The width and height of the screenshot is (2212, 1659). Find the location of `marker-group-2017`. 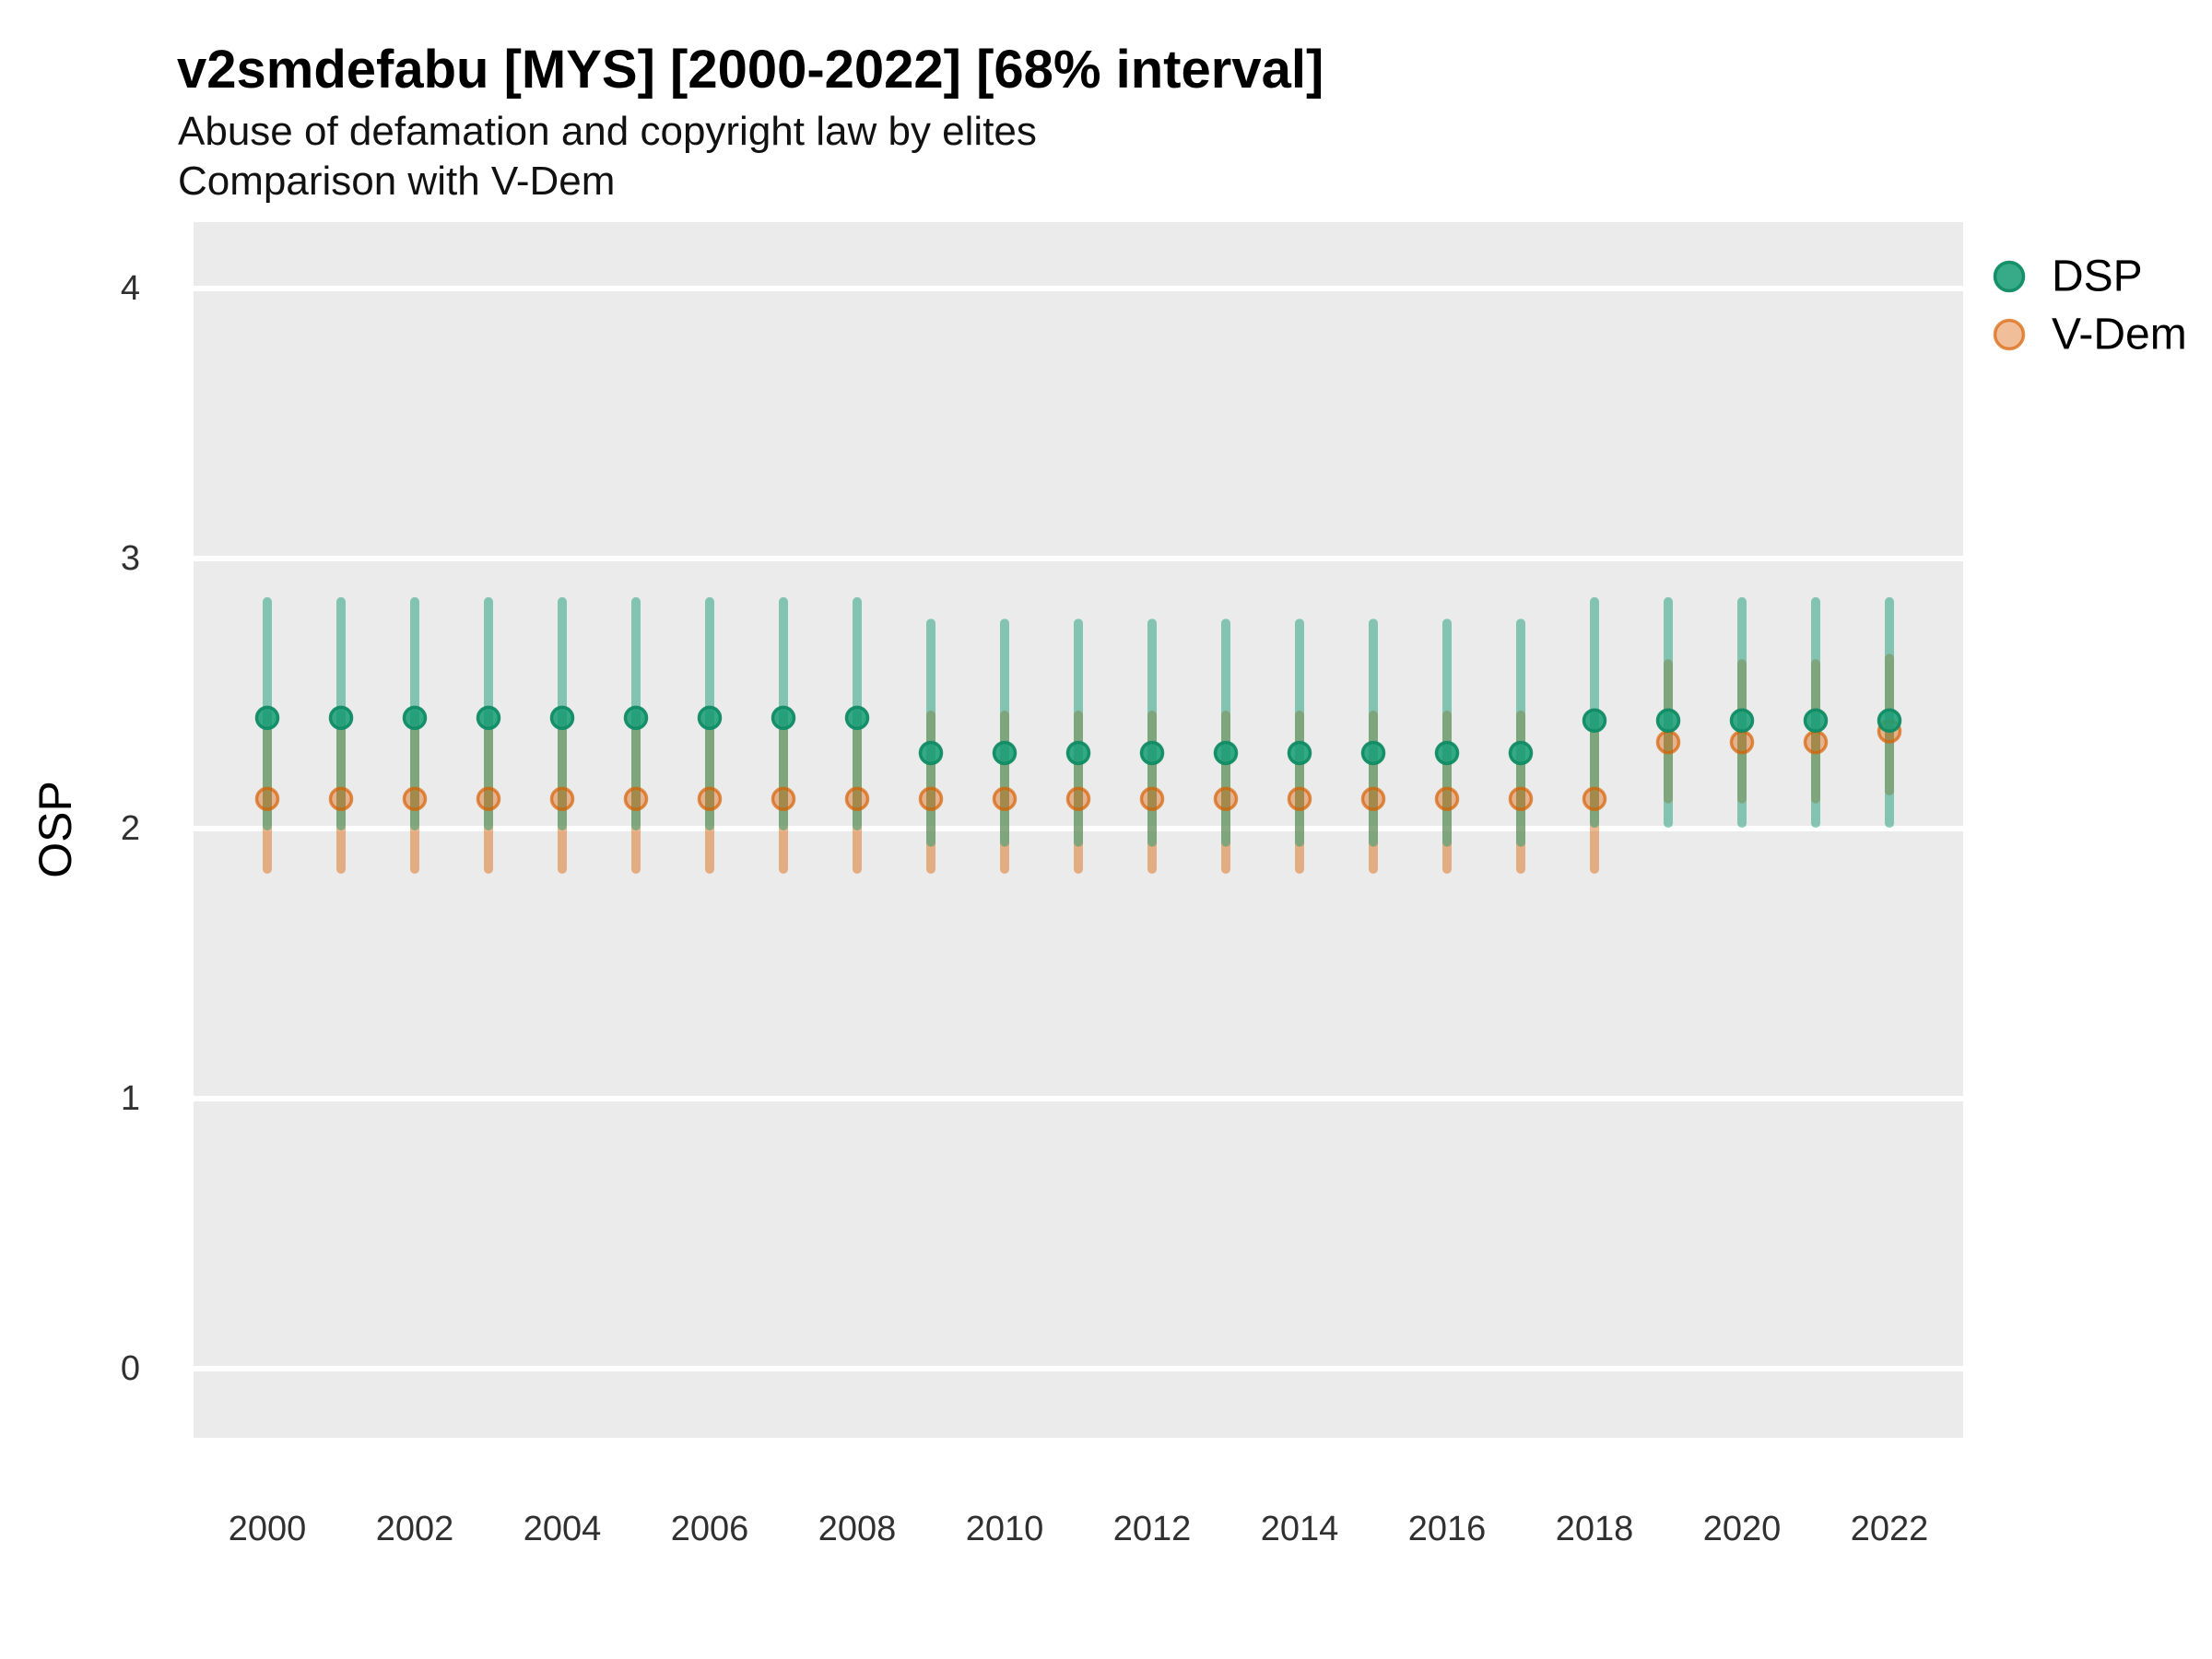

marker-group-2017 is located at coordinates (1521, 746).